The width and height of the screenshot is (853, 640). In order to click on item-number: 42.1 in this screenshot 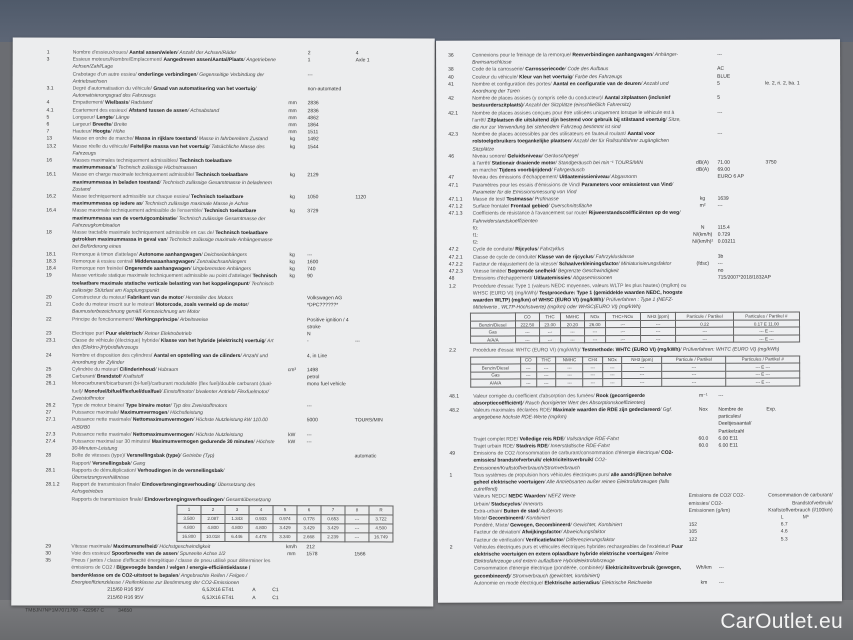, I will do `click(453, 113)`.